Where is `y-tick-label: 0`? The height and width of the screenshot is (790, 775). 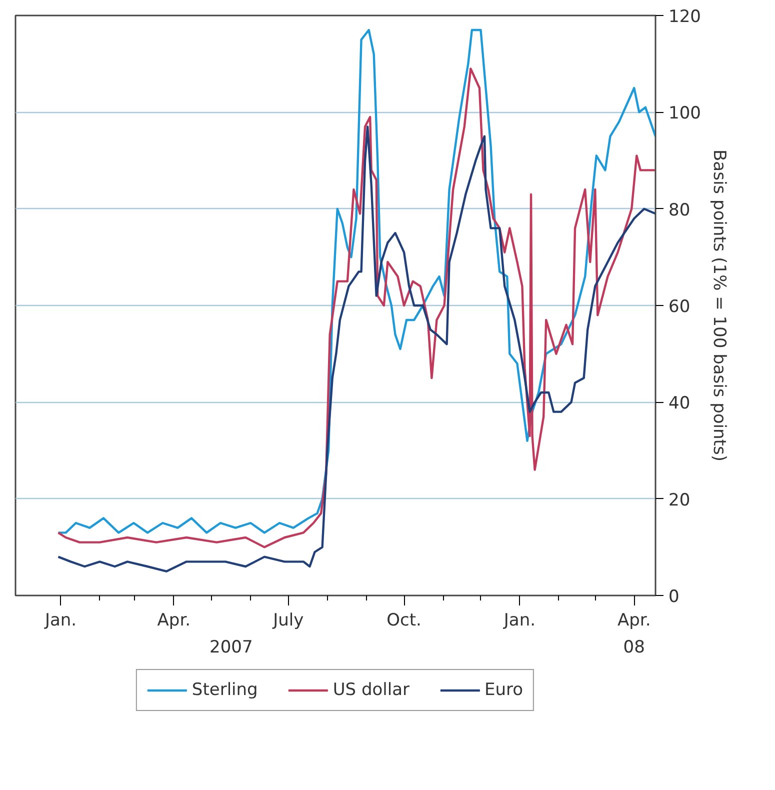 y-tick-label: 0 is located at coordinates (674, 597).